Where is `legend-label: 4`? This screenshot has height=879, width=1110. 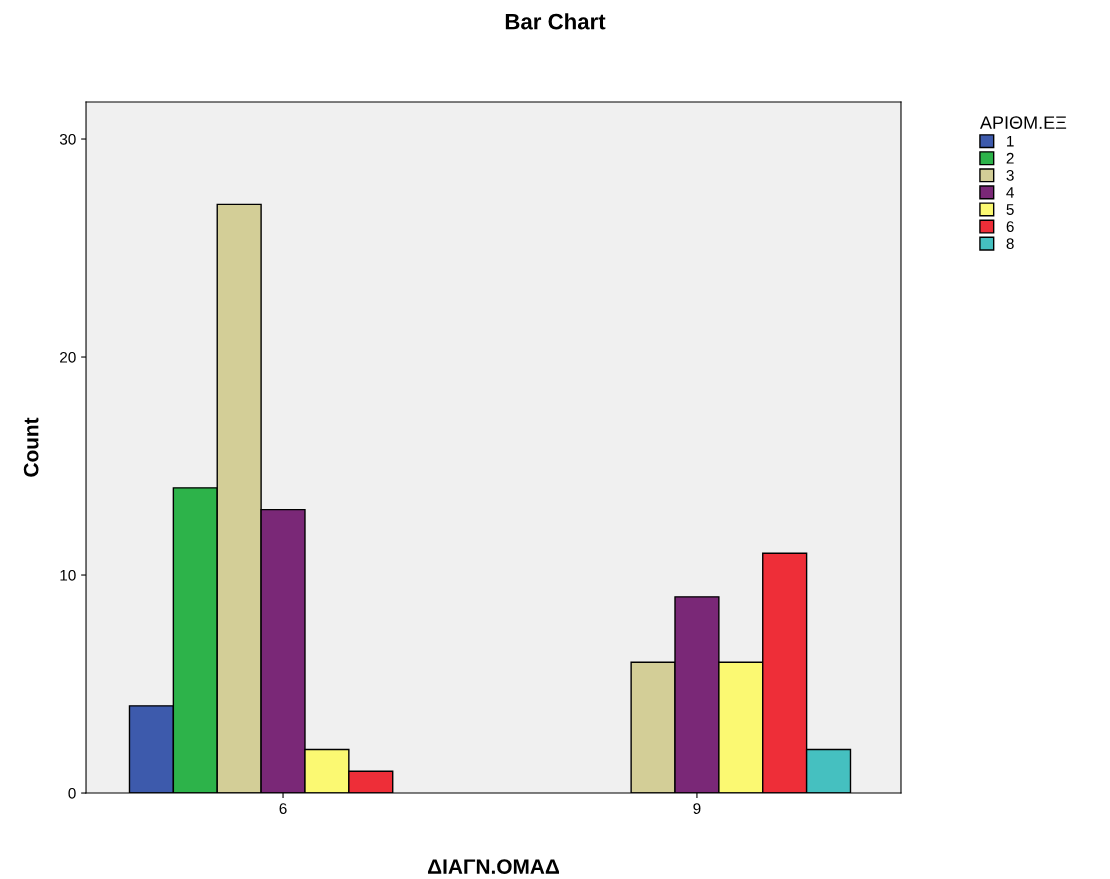
legend-label: 4 is located at coordinates (1010, 192).